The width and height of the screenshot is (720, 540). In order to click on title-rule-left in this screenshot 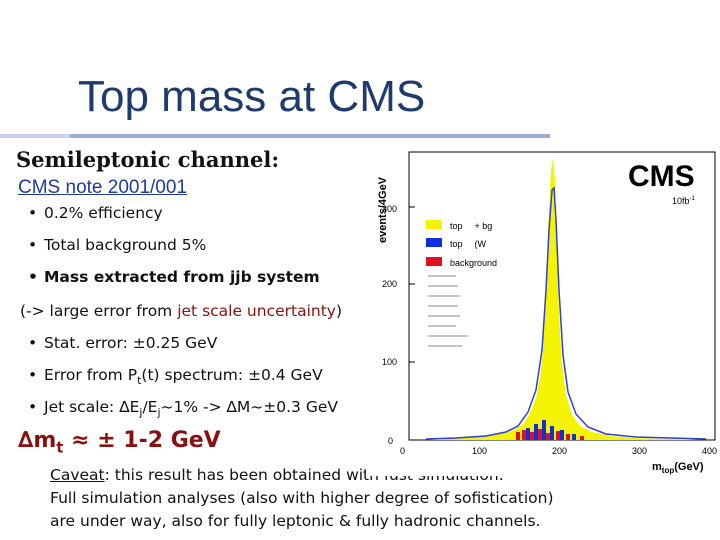, I will do `click(36, 136)`.